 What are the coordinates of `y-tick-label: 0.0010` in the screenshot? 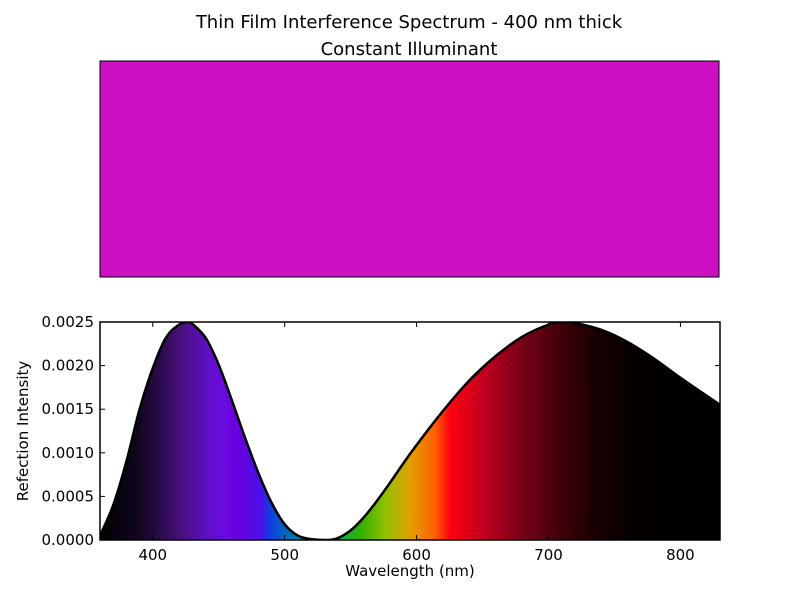 It's located at (68, 453).